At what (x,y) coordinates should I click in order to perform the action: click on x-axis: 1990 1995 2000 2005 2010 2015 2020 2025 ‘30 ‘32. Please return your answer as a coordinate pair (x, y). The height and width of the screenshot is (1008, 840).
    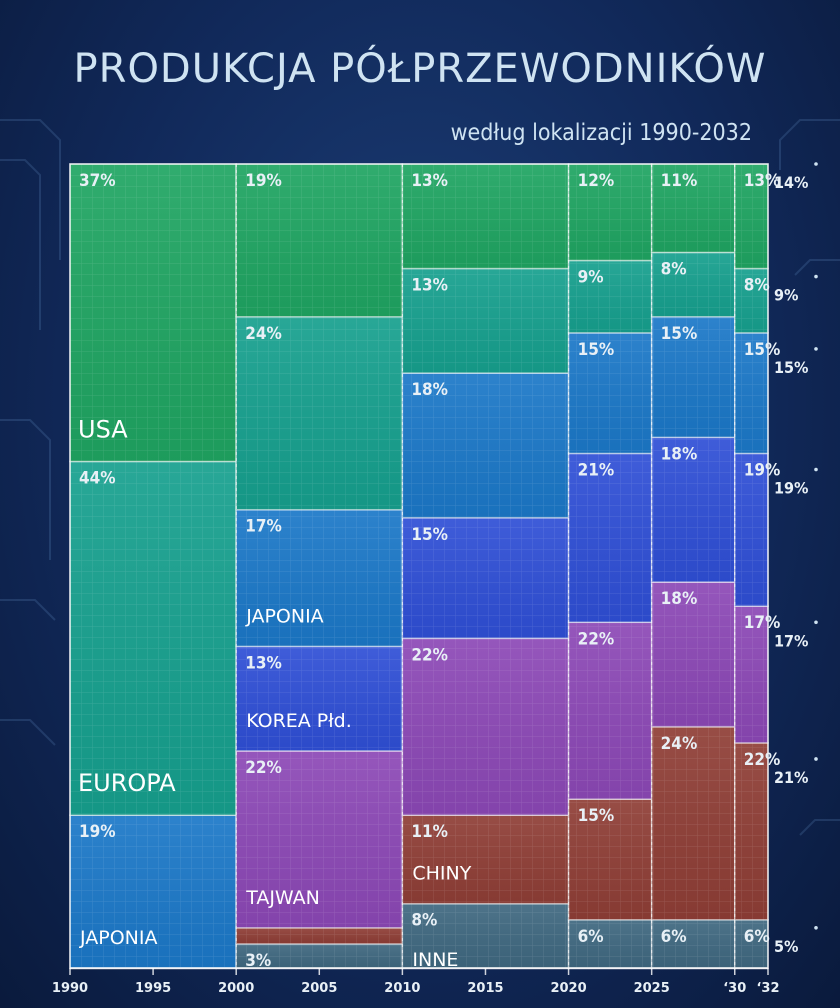
    Looking at the image, I should click on (416, 981).